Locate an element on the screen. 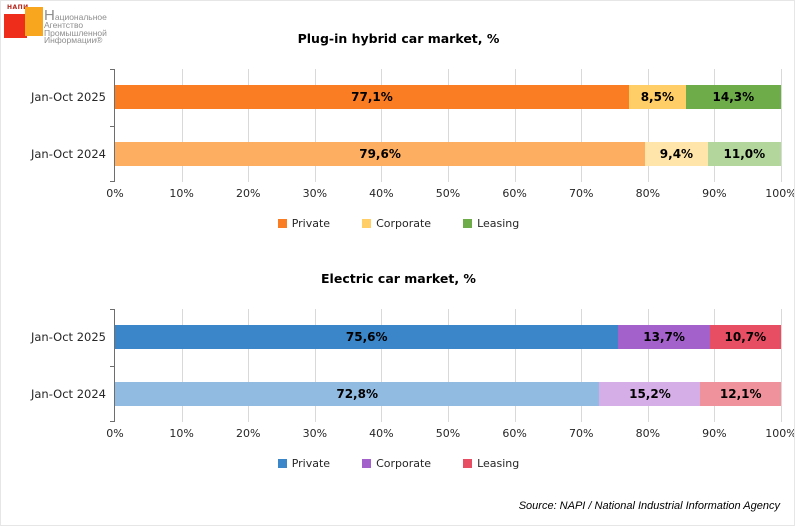  chart-legend: Private Corporate Leasing is located at coordinates (397, 463).